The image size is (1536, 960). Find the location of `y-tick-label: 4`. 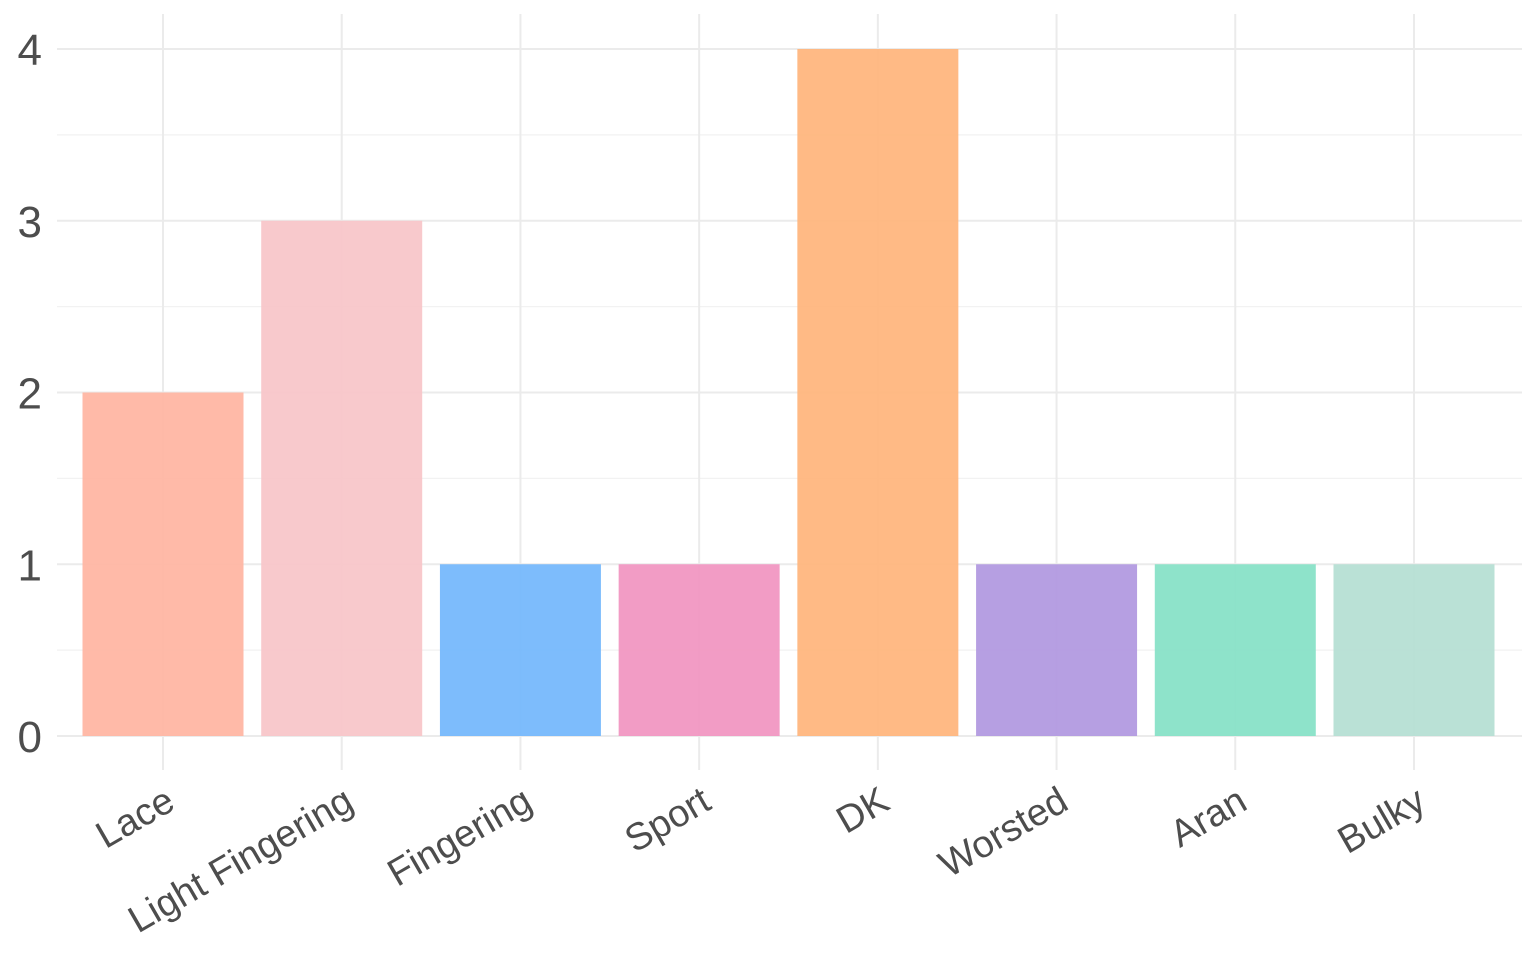

y-tick-label: 4 is located at coordinates (30, 50).